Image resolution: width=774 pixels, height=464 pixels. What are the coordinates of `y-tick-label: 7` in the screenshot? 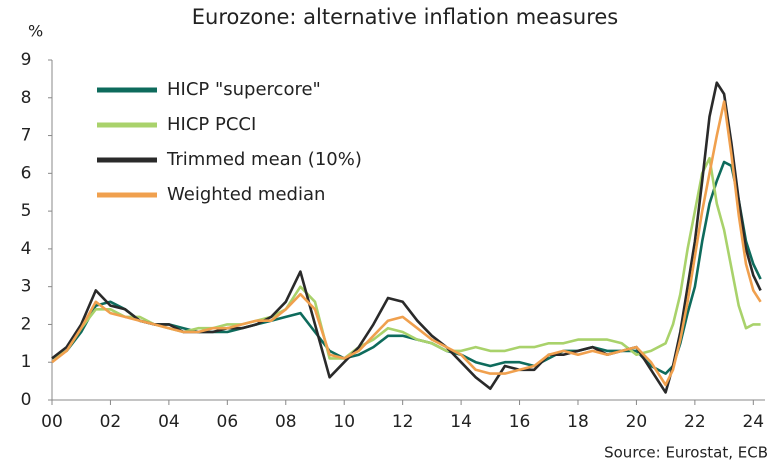 It's located at (26, 136).